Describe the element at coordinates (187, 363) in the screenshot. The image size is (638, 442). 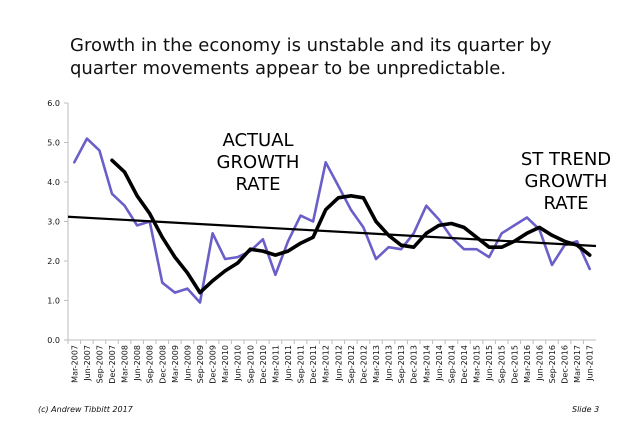
I see `x-tick-label: Jun-2009` at that location.